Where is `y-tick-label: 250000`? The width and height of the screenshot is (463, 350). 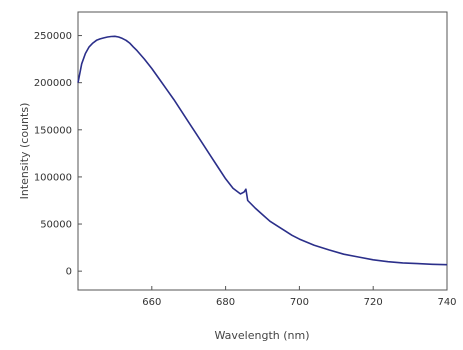 y-tick-label: 250000 is located at coordinates (53, 36).